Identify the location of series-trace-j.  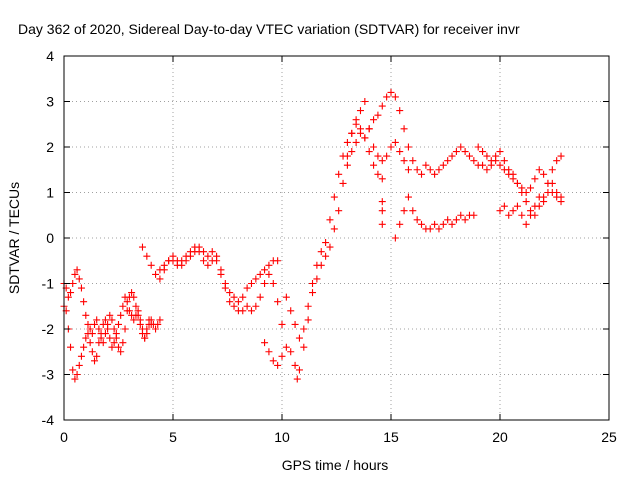
(530, 203).